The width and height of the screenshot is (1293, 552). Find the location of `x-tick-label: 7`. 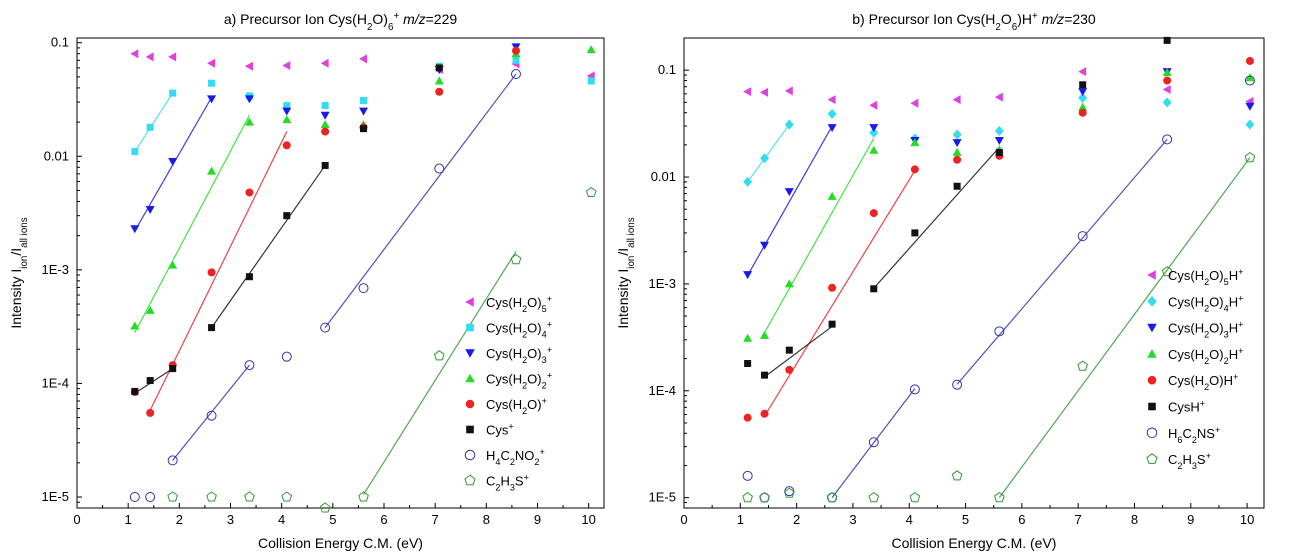

x-tick-label: 7 is located at coordinates (435, 519).